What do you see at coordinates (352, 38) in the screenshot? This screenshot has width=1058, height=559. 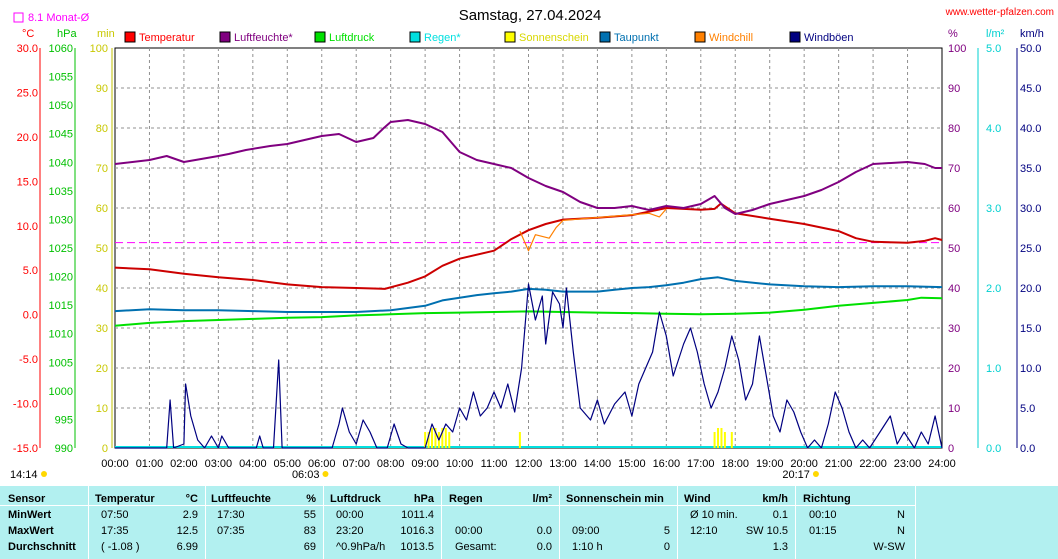 I see `legend-label: Luftdruck` at bounding box center [352, 38].